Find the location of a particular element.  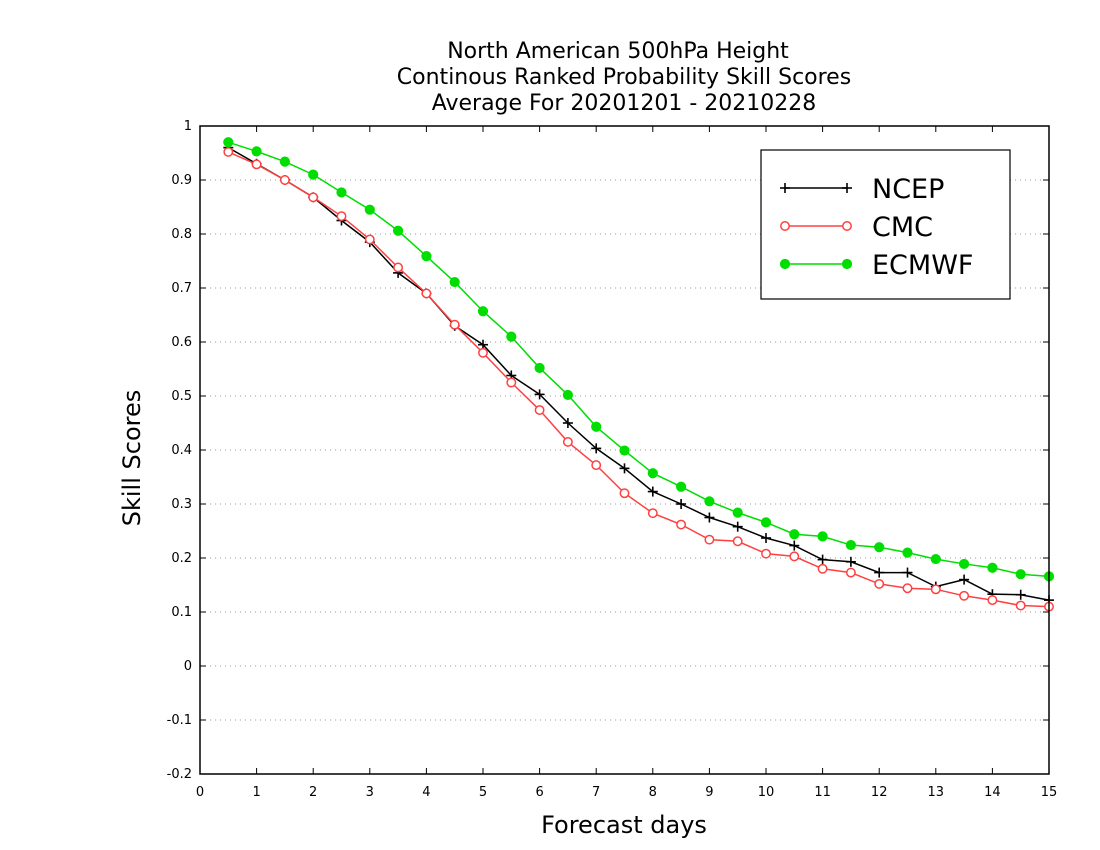

y-tick-label: 0.1 is located at coordinates (181, 612).